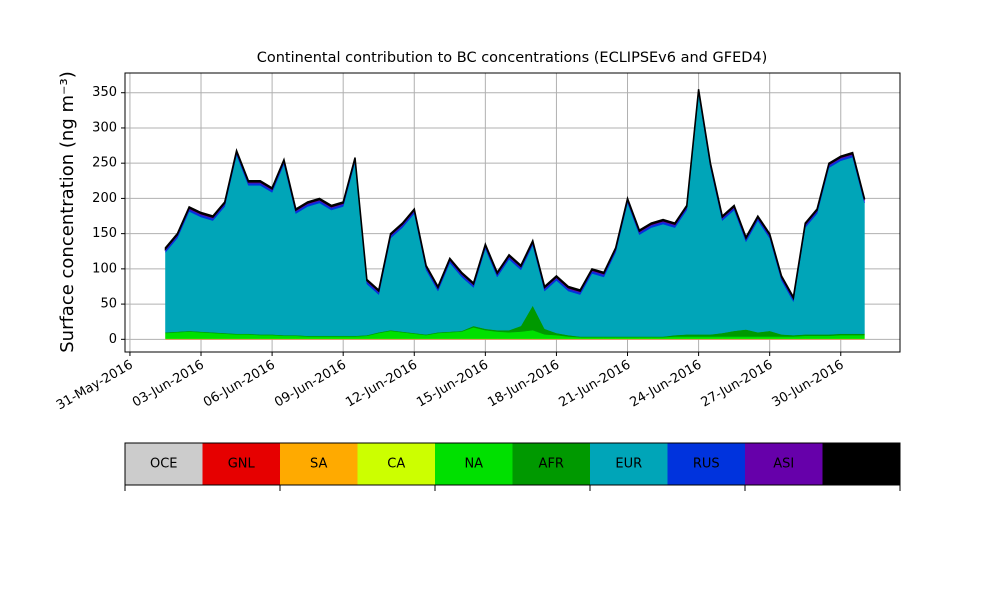  I want to click on legend-label: RUS, so click(706, 464).